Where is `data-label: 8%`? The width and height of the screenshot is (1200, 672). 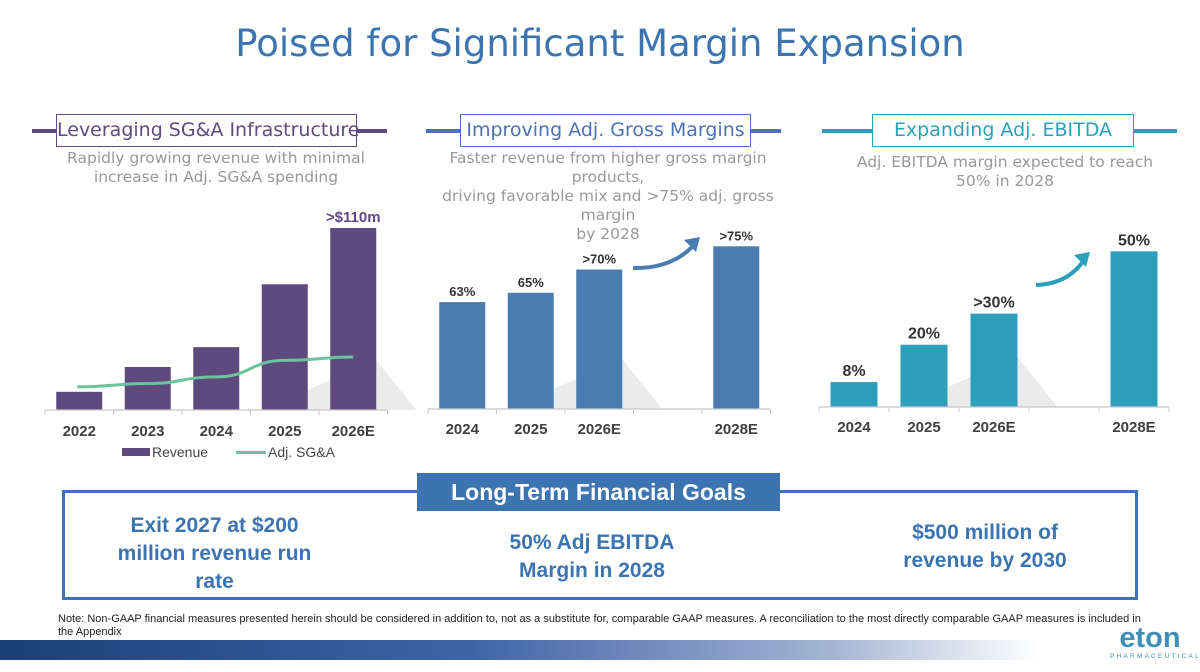
data-label: 8% is located at coordinates (853, 371).